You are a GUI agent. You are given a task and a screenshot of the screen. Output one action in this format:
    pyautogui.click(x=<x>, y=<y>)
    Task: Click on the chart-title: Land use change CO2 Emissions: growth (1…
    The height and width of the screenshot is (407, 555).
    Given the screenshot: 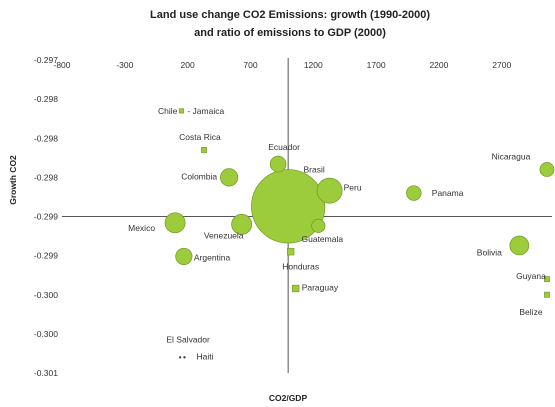 What is the action you would take?
    pyautogui.click(x=290, y=15)
    